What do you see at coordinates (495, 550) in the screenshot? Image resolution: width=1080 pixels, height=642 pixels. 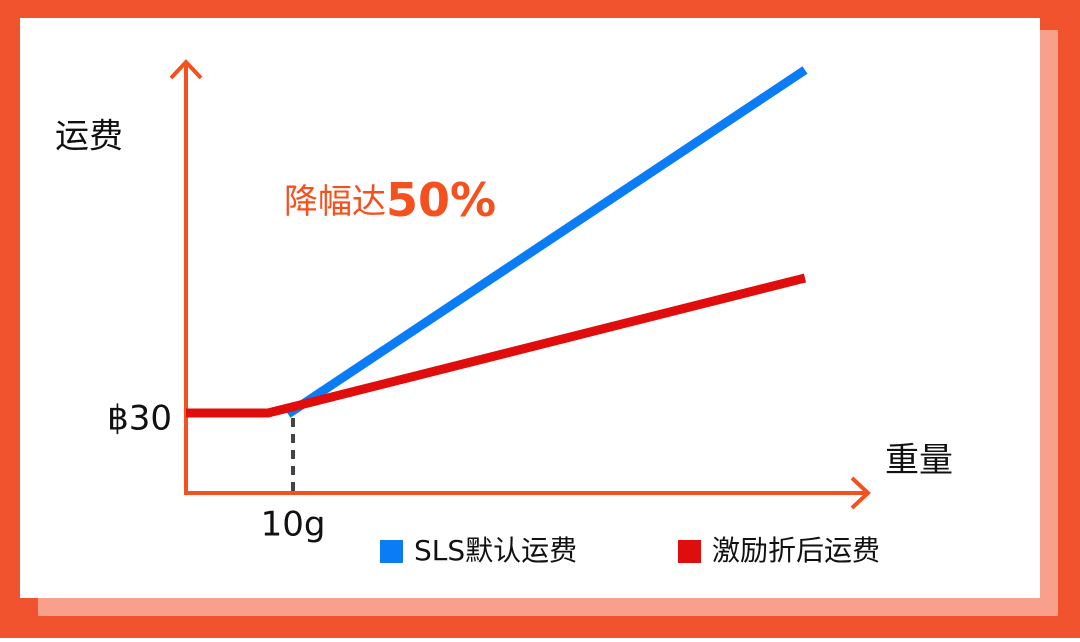 I see `legend-label: SLS默认运费` at bounding box center [495, 550].